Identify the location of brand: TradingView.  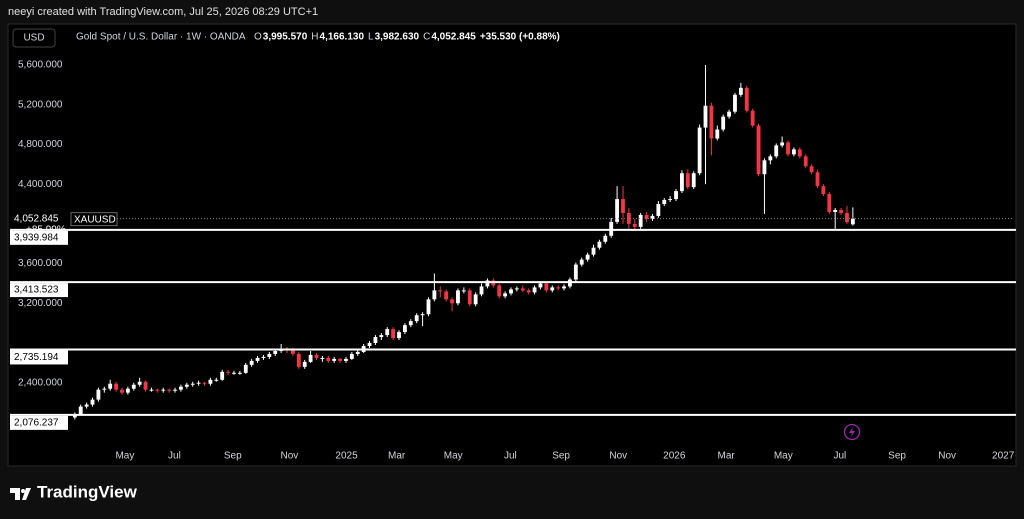
(87, 491).